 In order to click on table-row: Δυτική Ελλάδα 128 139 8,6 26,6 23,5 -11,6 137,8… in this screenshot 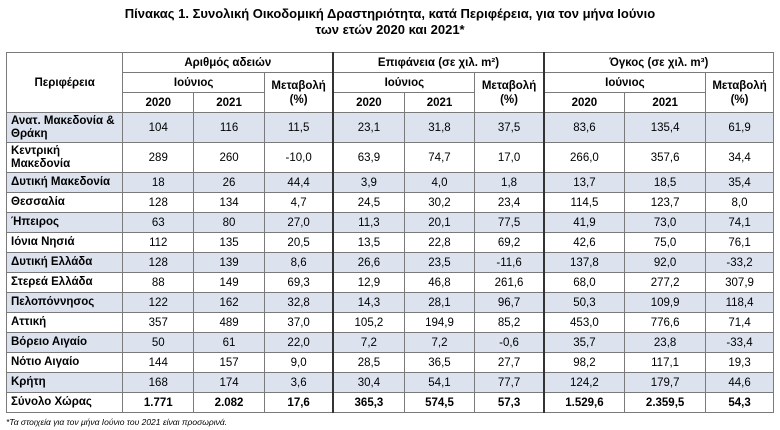, I will do `click(389, 262)`.